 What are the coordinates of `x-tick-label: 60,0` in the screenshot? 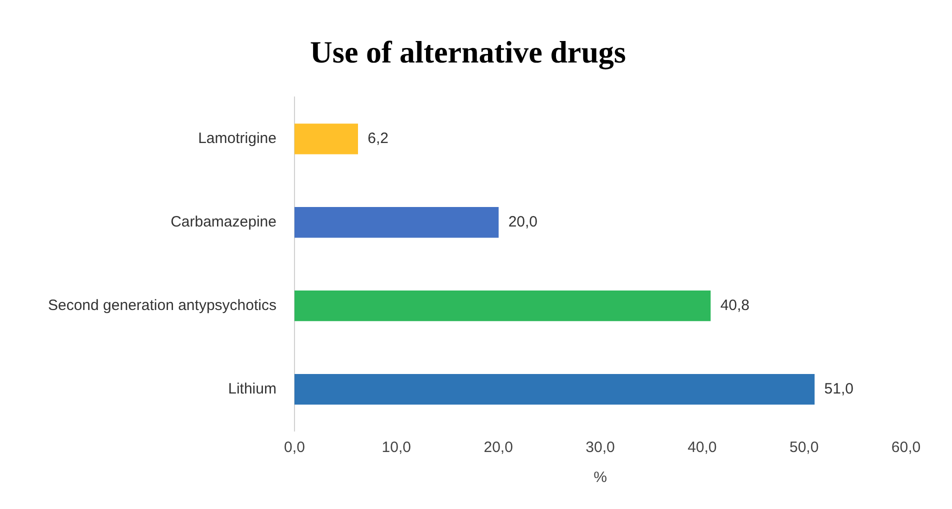 It's located at (906, 447).